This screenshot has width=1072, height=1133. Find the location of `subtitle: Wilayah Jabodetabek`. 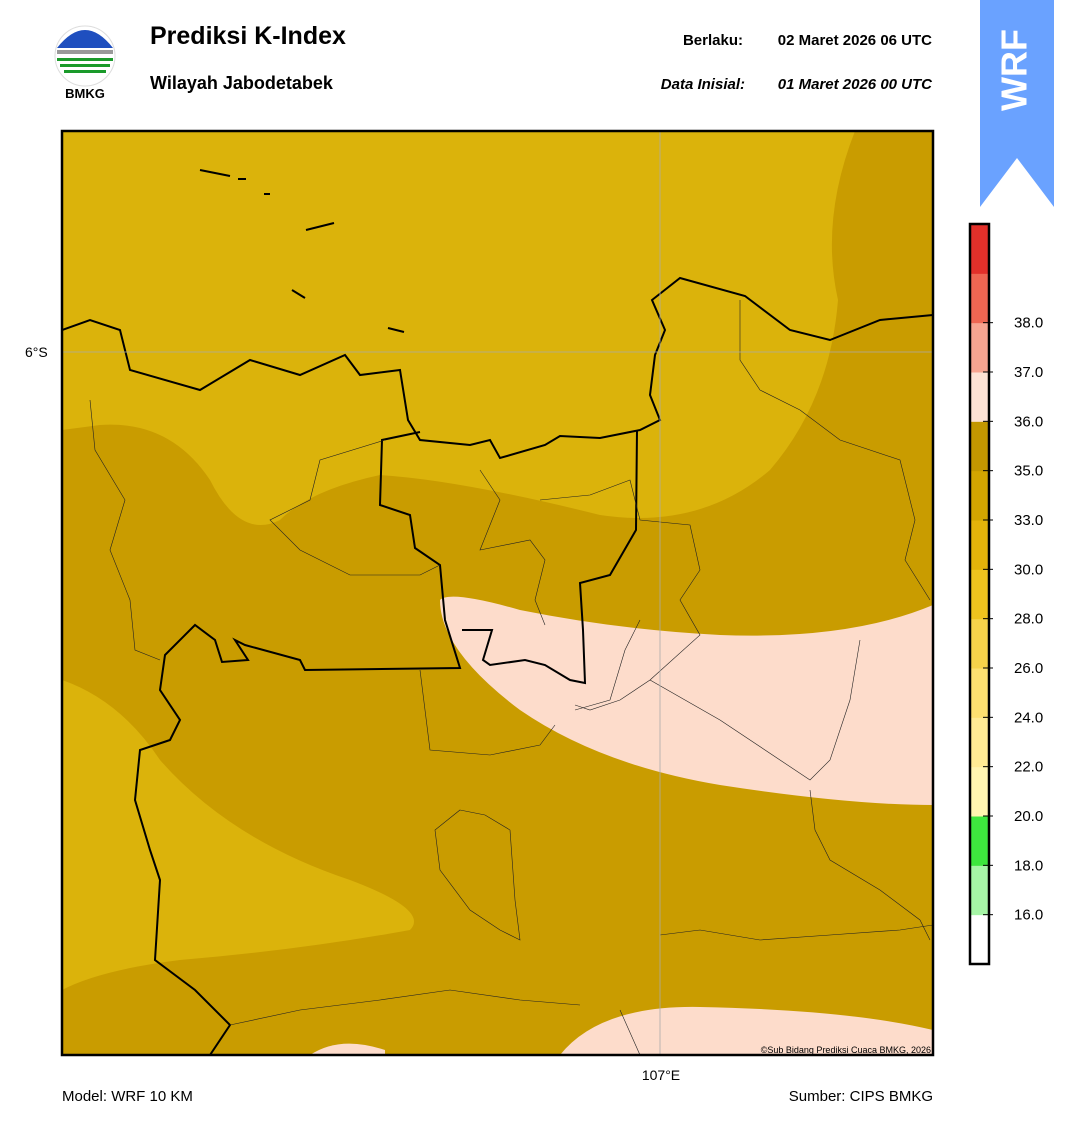

subtitle: Wilayah Jabodetabek is located at coordinates (242, 83).